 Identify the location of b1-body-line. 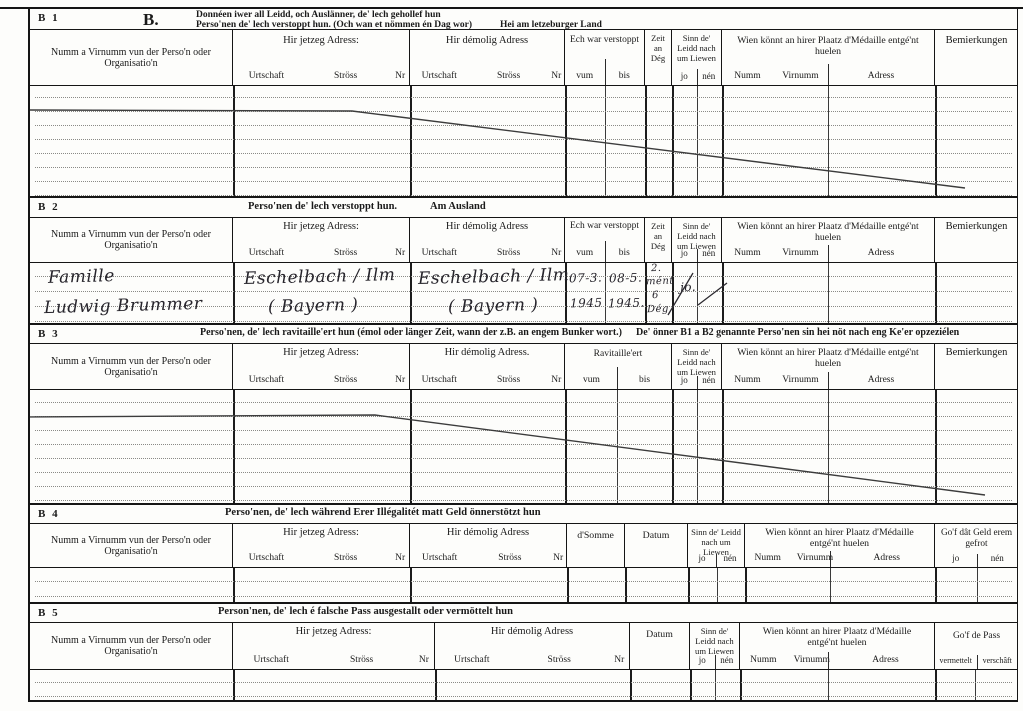
(828, 141).